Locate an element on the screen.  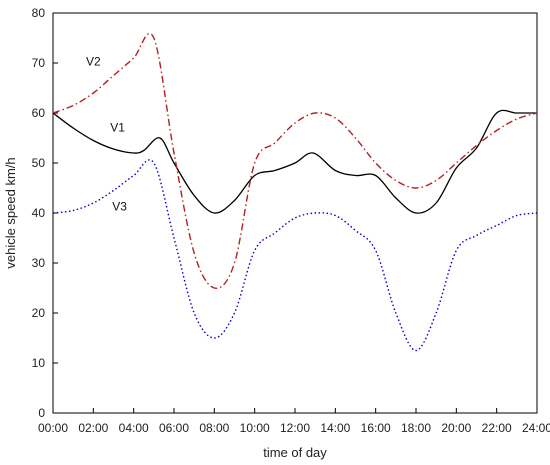
y-tick-label: 30 is located at coordinates (39, 263).